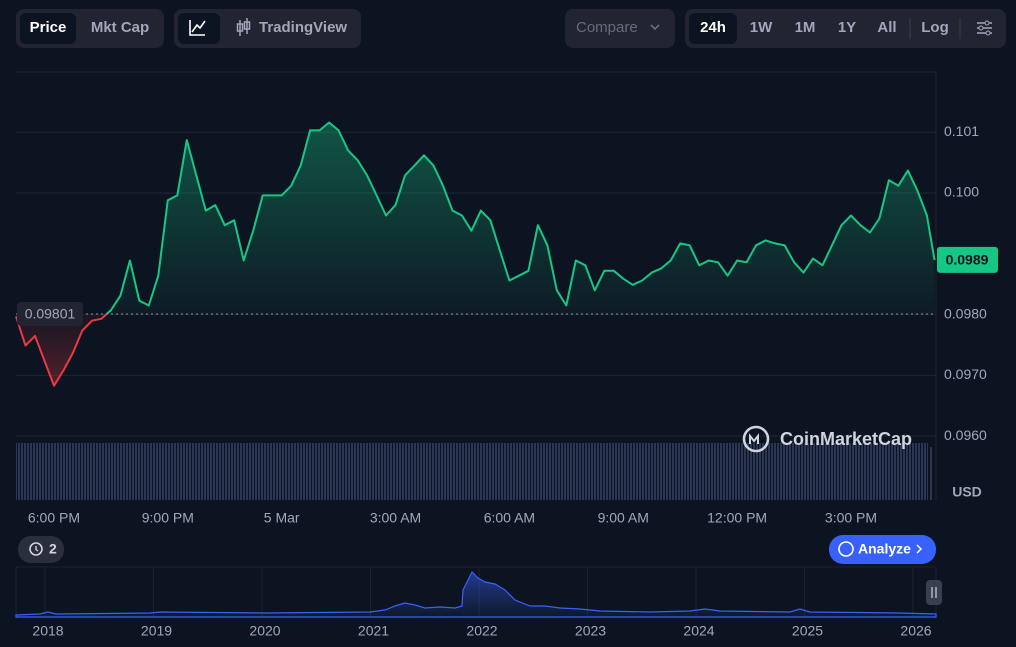 Image resolution: width=1016 pixels, height=647 pixels. Describe the element at coordinates (590, 631) in the screenshot. I see `year-label: 2023` at that location.